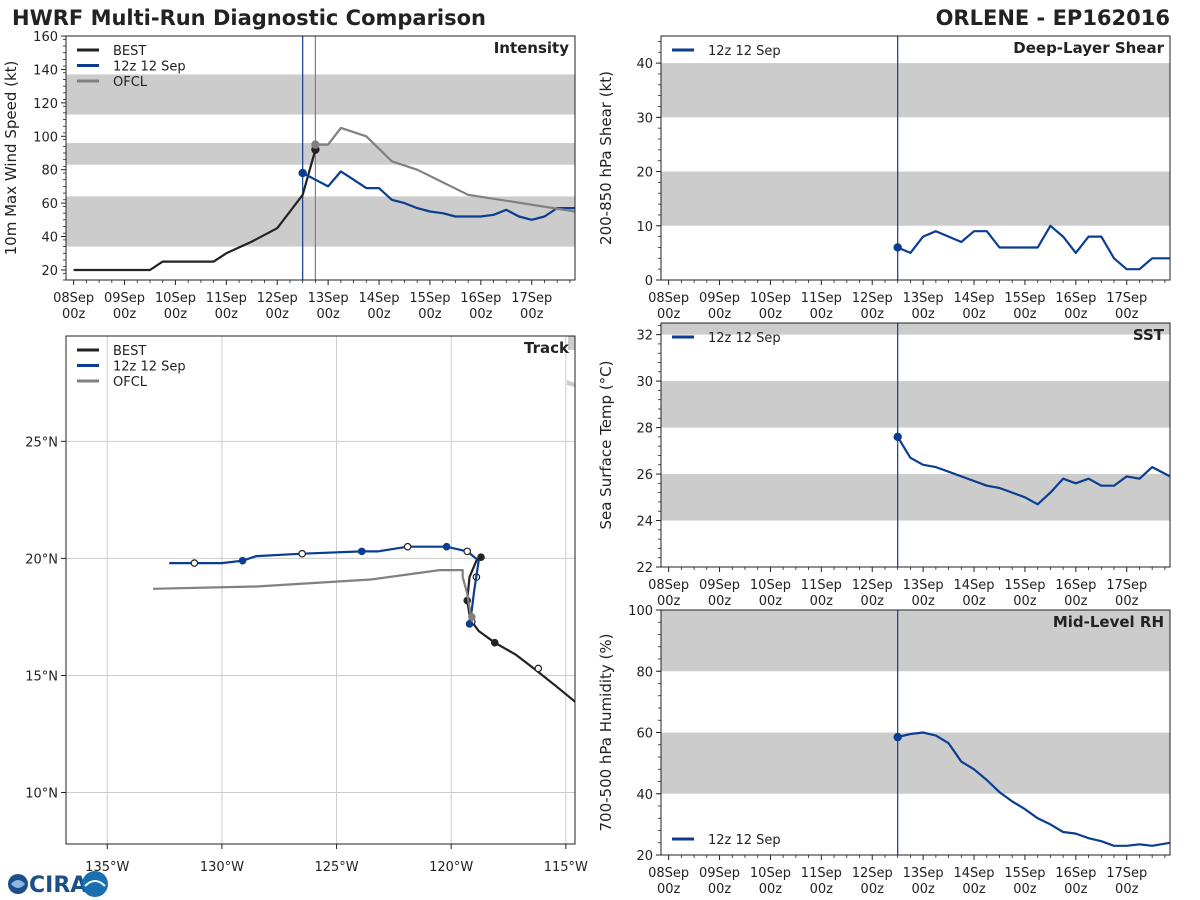 The image size is (1200, 900). What do you see at coordinates (222, 867) in the screenshot?
I see `x-tick-label: 130°W` at bounding box center [222, 867].